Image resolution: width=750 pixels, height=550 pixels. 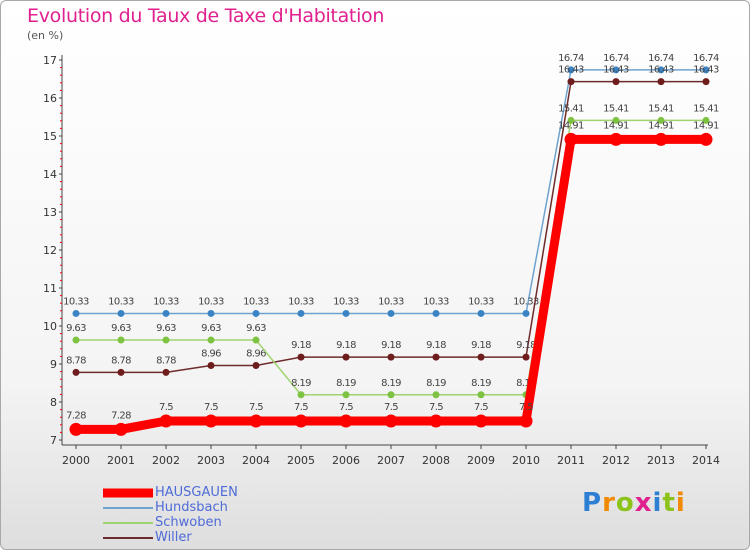 What do you see at coordinates (121, 460) in the screenshot?
I see `x-tick-label: 2001` at bounding box center [121, 460].